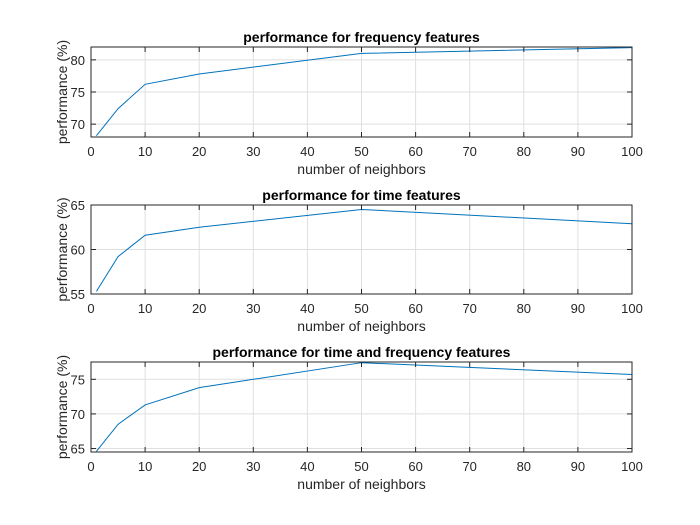 This screenshot has width=700, height=525. What do you see at coordinates (361, 37) in the screenshot?
I see `chart-title: performance for frequency features` at bounding box center [361, 37].